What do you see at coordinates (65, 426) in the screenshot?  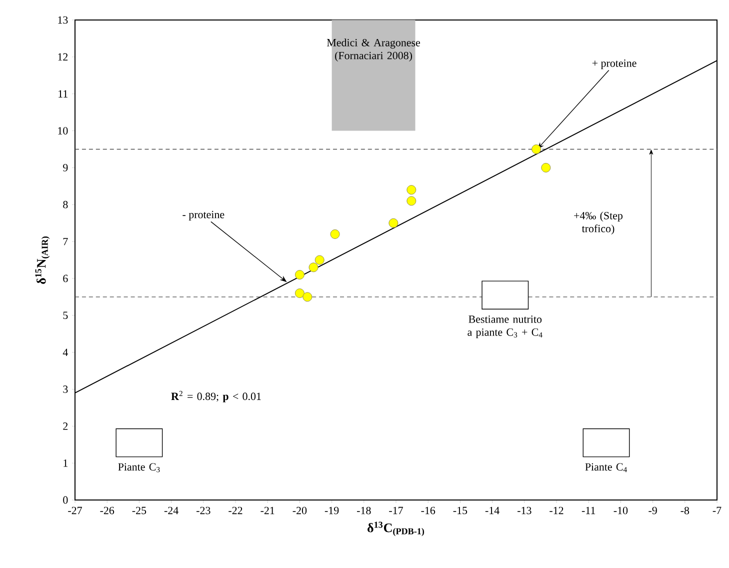 I see `y-tick-label: 2` at bounding box center [65, 426].